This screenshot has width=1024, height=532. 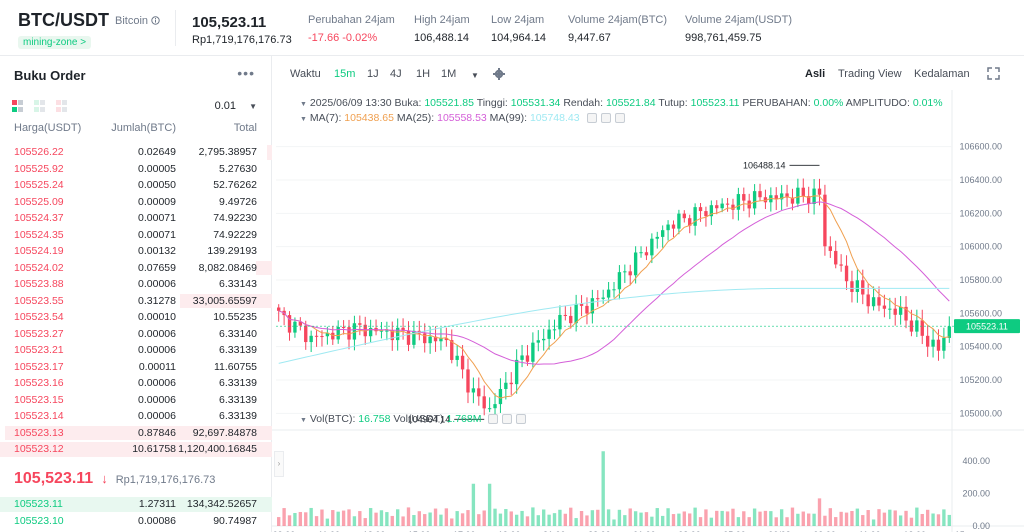 I want to click on both-sides-view-icon, so click(x=18, y=106).